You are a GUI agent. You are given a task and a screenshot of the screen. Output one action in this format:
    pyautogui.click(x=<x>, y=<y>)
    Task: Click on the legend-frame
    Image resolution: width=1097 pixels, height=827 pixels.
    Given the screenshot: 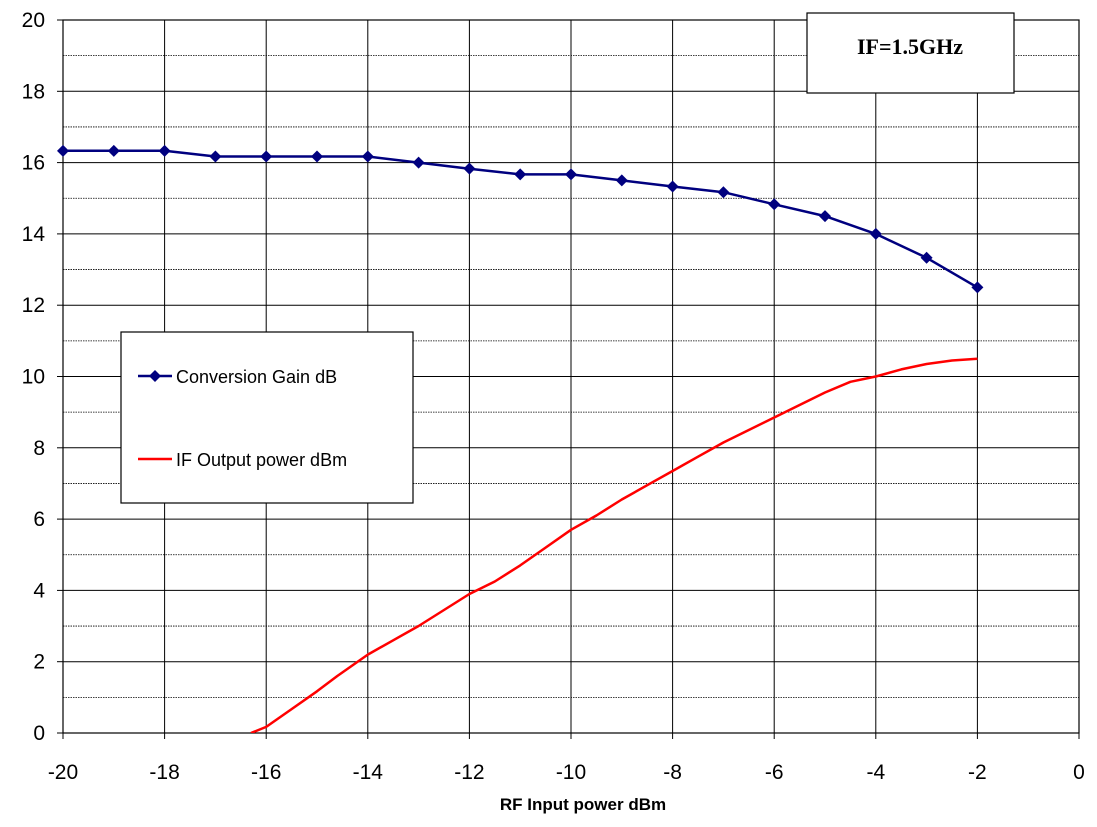 What is the action you would take?
    pyautogui.click(x=267, y=417)
    